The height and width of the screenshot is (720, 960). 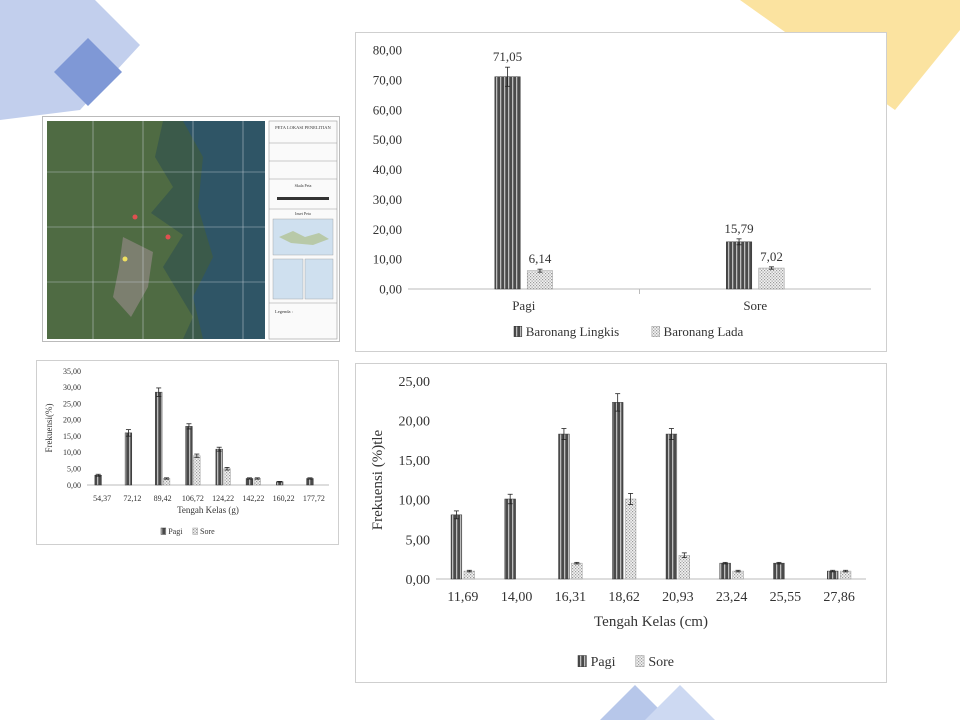 What do you see at coordinates (624, 597) in the screenshot?
I see `x-tick-label: 18,62` at bounding box center [624, 597].